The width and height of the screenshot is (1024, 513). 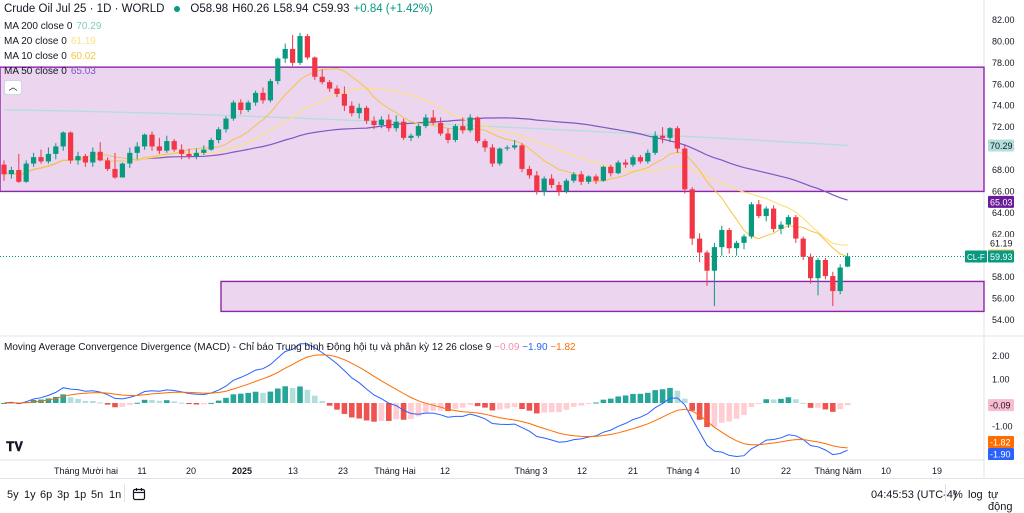 I want to click on indicator-ma200: MA 200 close 0 70.29, so click(x=52, y=26).